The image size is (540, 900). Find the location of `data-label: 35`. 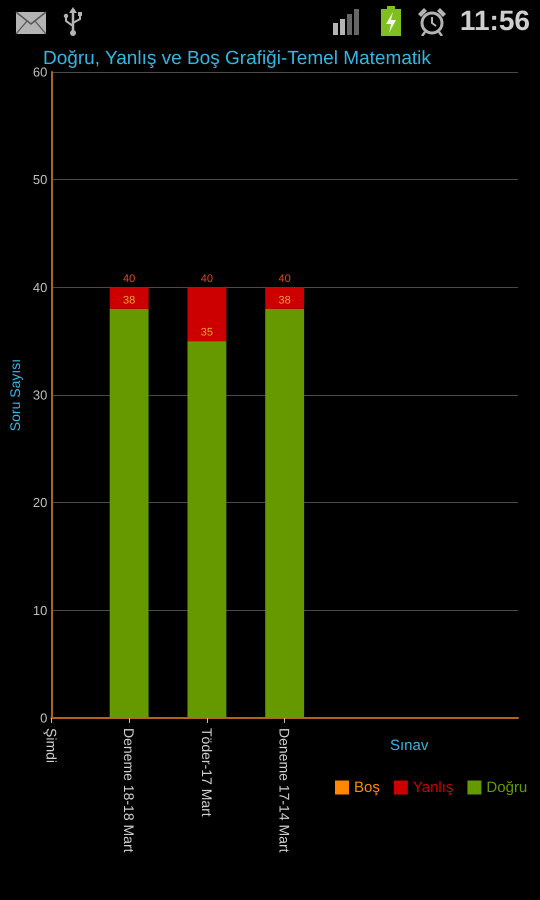

data-label: 35 is located at coordinates (207, 332).